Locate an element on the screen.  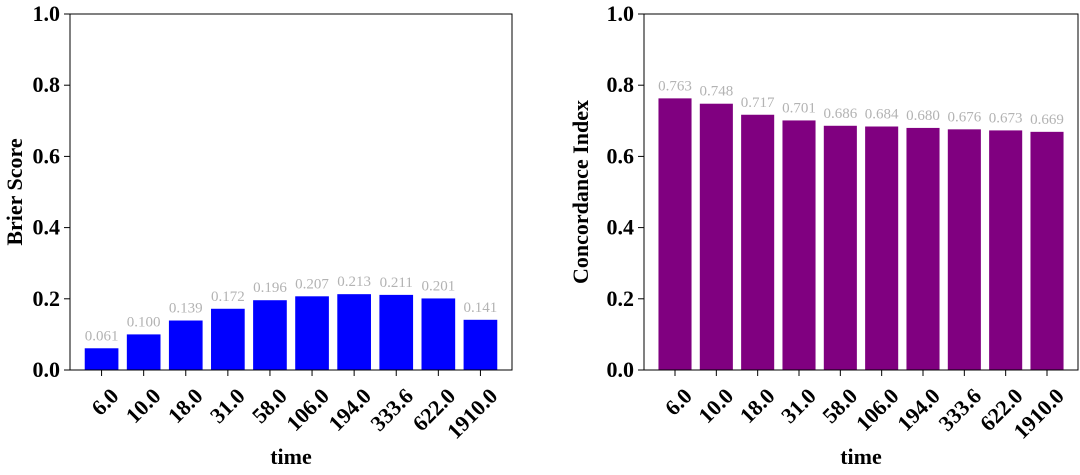
y-axis-title: Concordance Index is located at coordinates (580, 192).